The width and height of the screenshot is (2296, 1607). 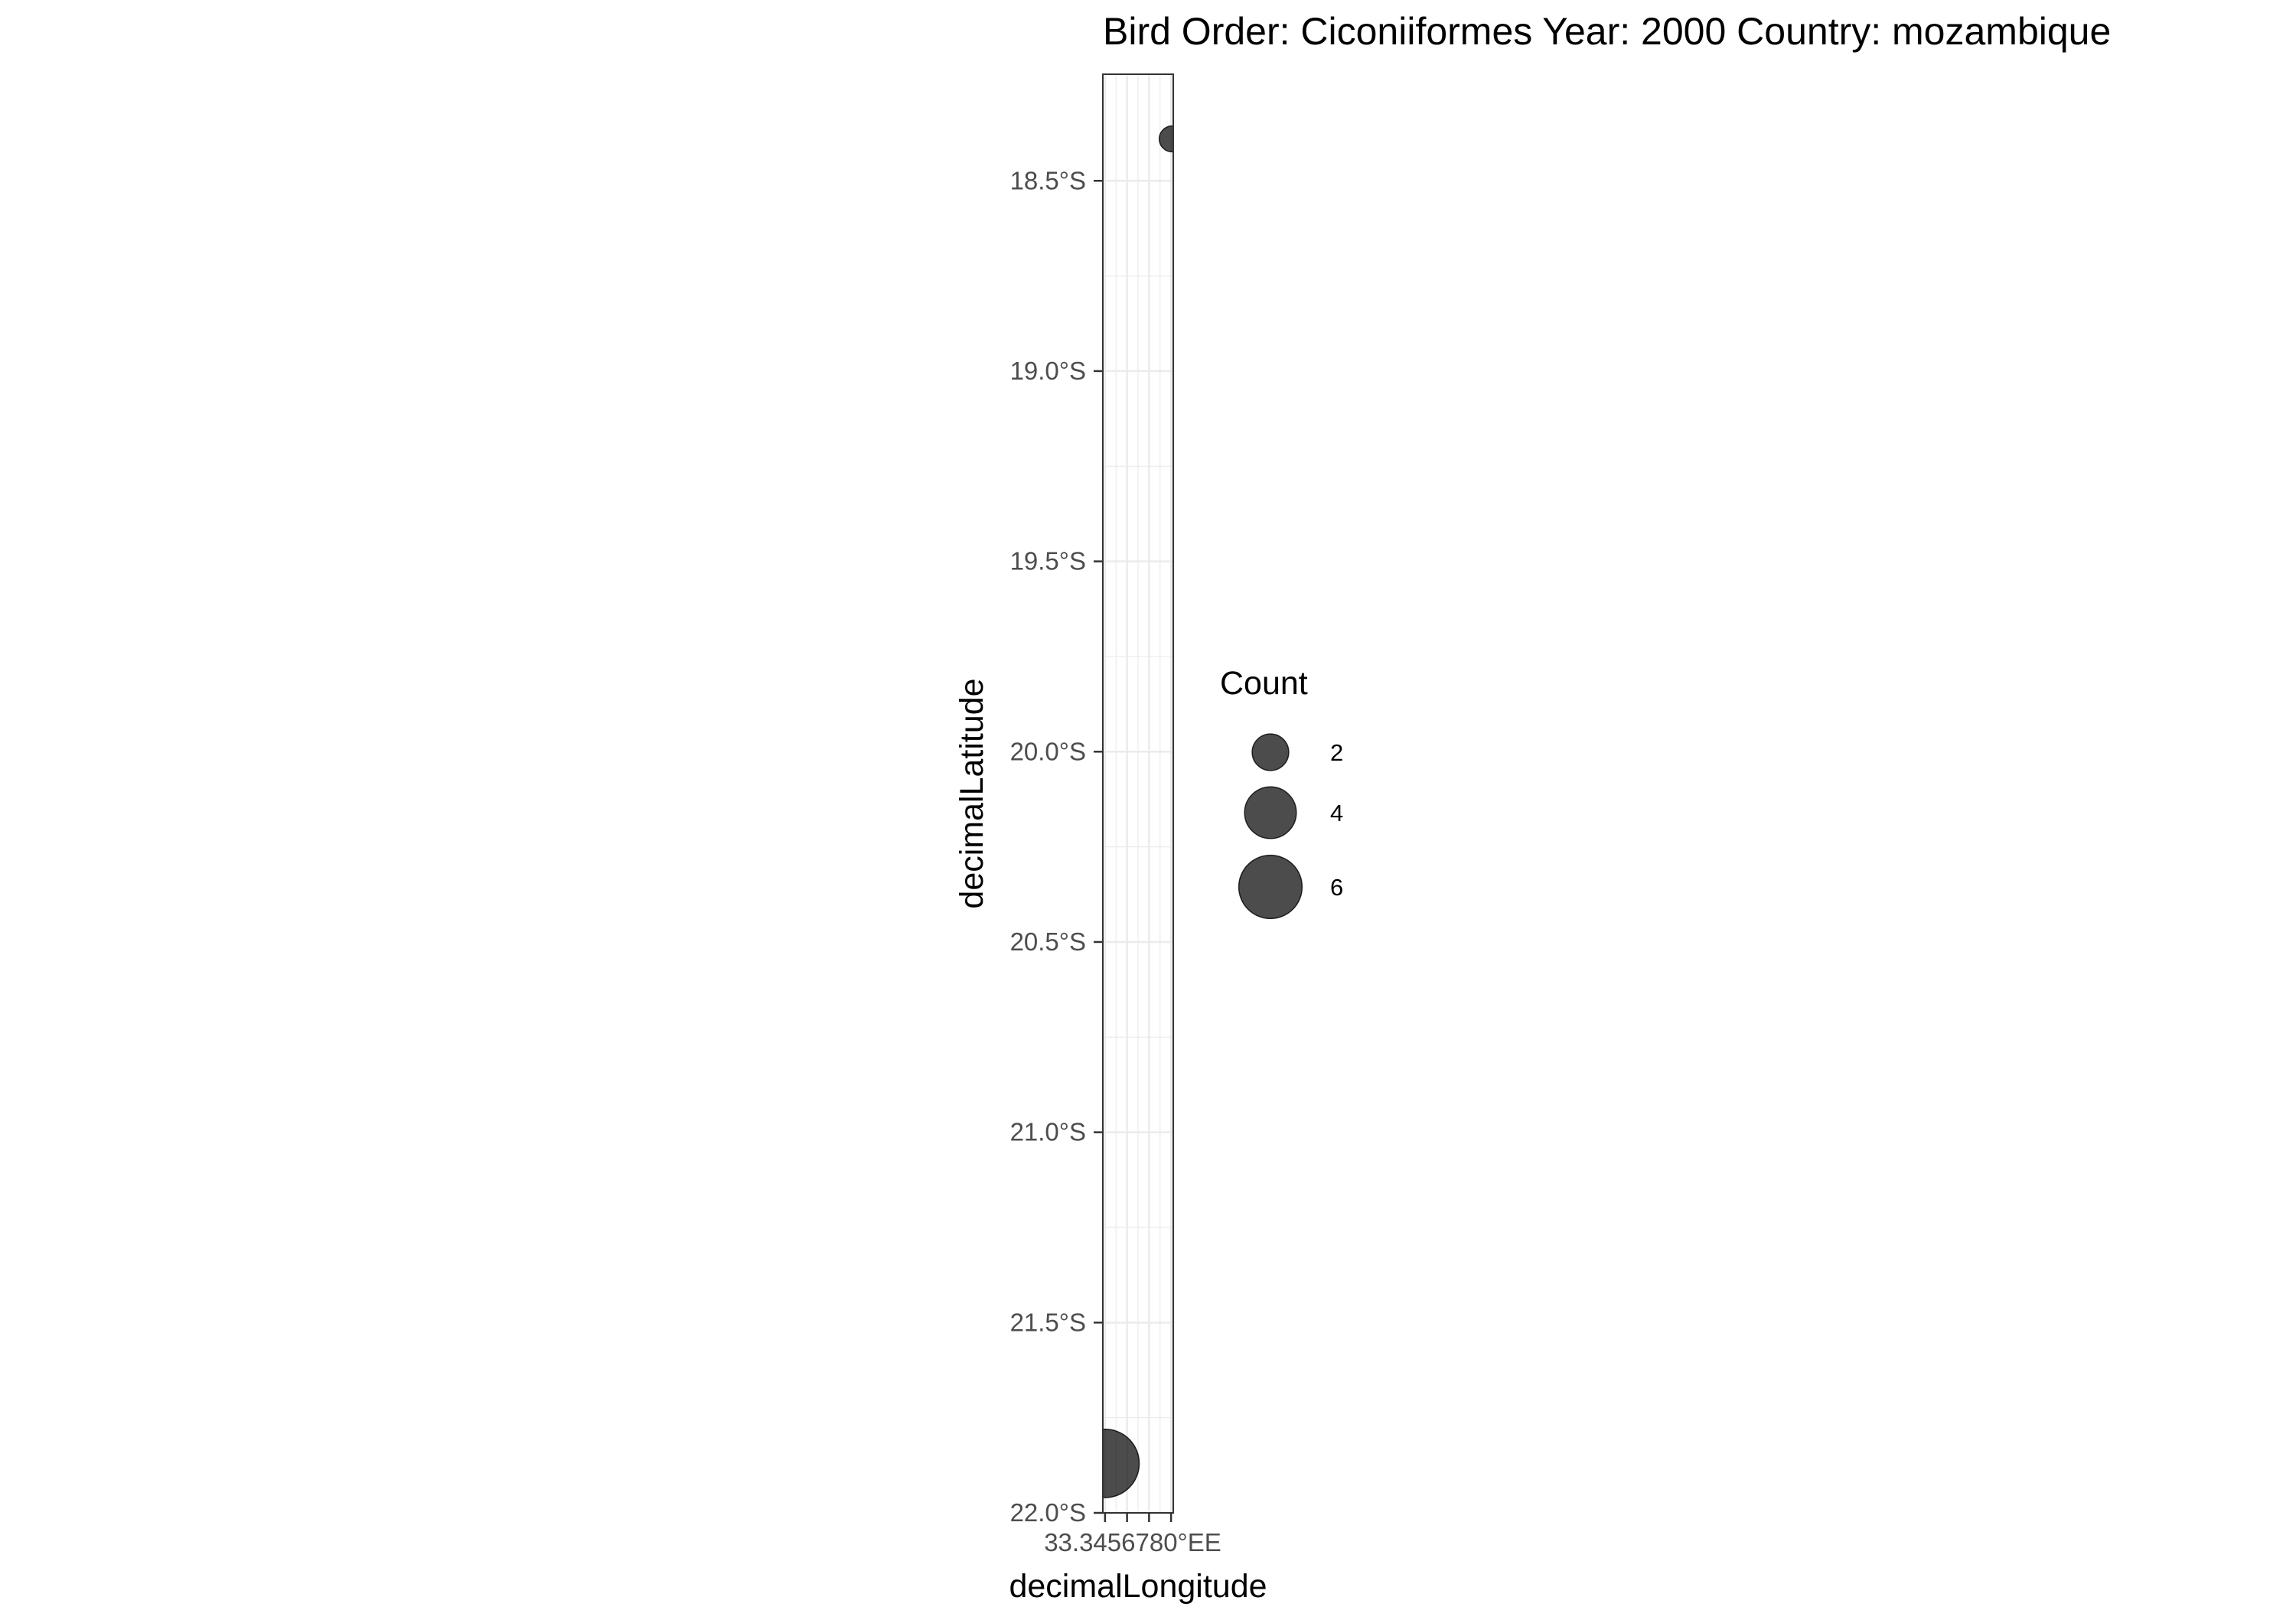 What do you see at coordinates (1048, 1322) in the screenshot?
I see `y-tick-label: 21.5°S` at bounding box center [1048, 1322].